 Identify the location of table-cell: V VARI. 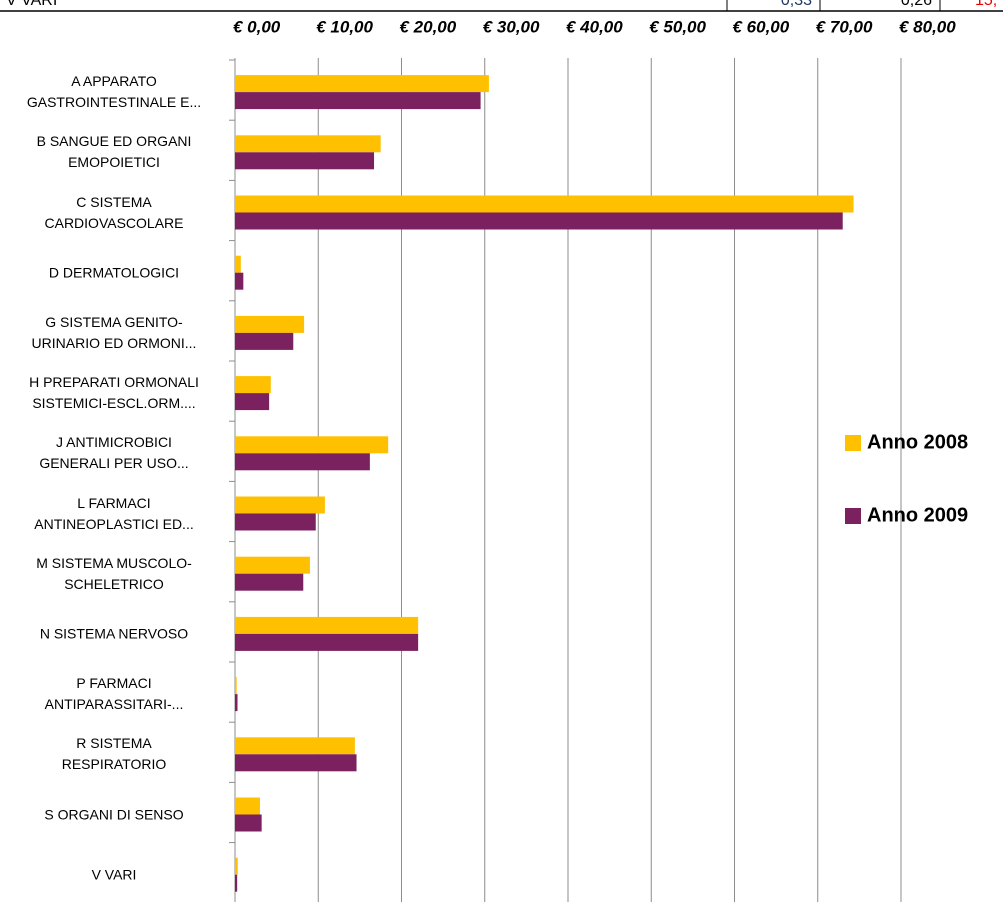
(31, 4).